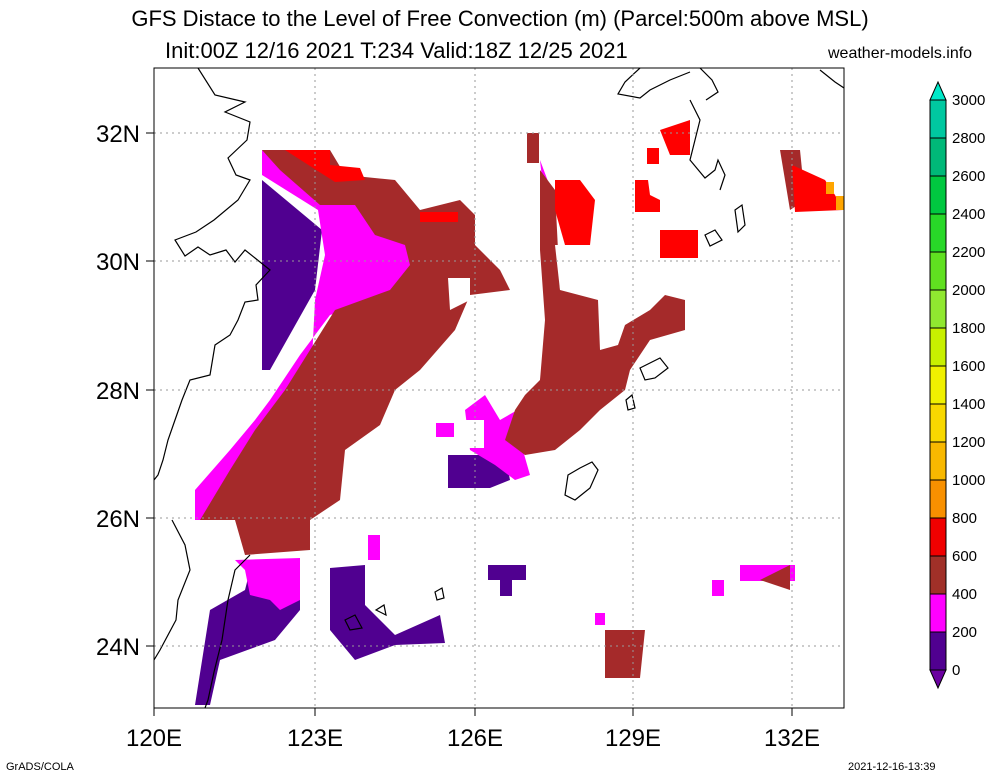 Image resolution: width=1000 pixels, height=779 pixels. I want to click on colorbar-label: 200, so click(964, 632).